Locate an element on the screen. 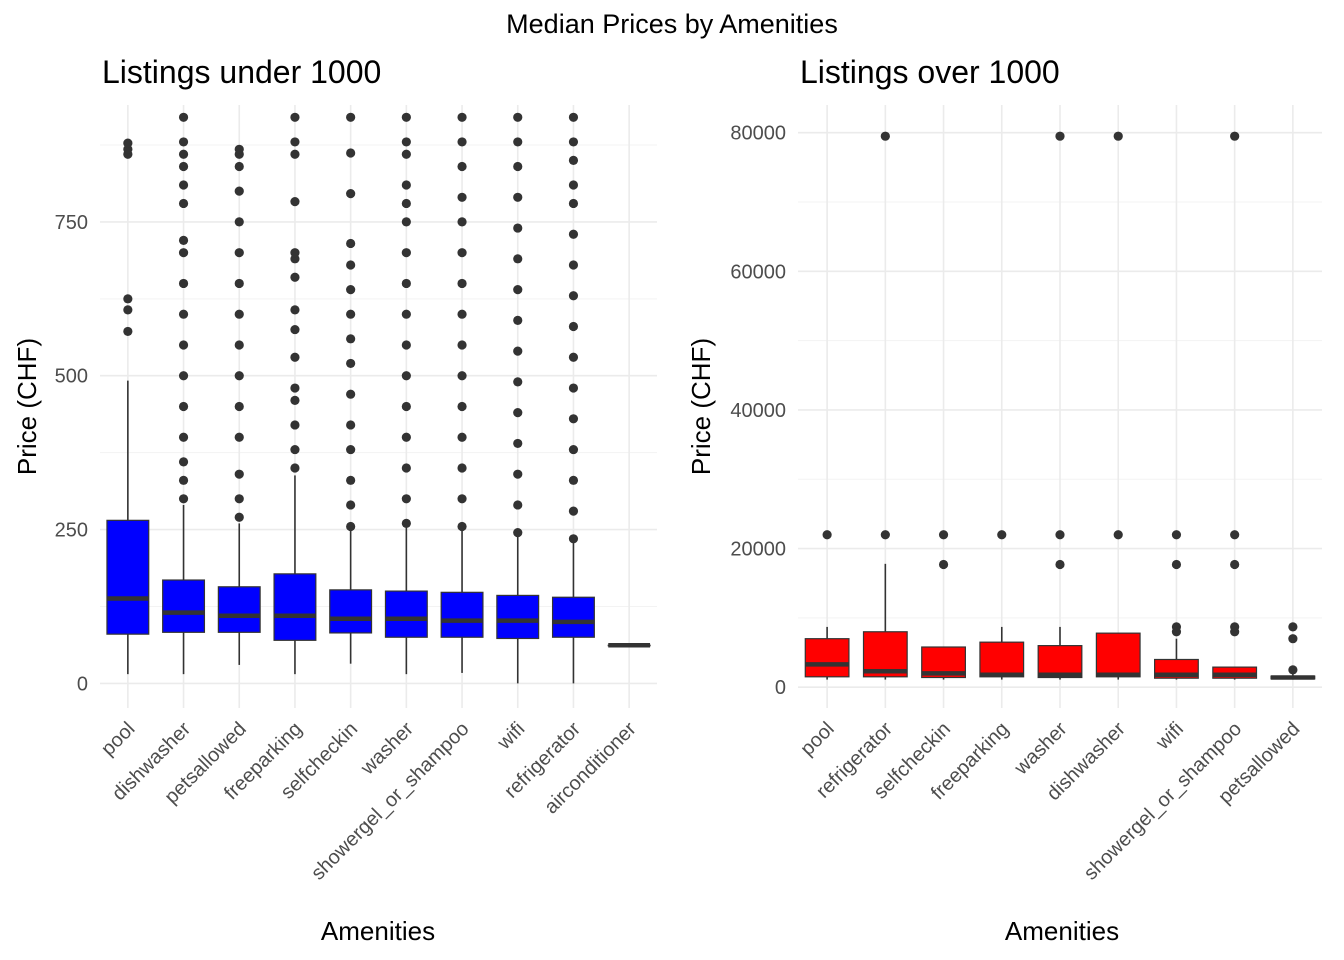 This screenshot has height=960, width=1344. box-dishwasher is located at coordinates (1118, 405).